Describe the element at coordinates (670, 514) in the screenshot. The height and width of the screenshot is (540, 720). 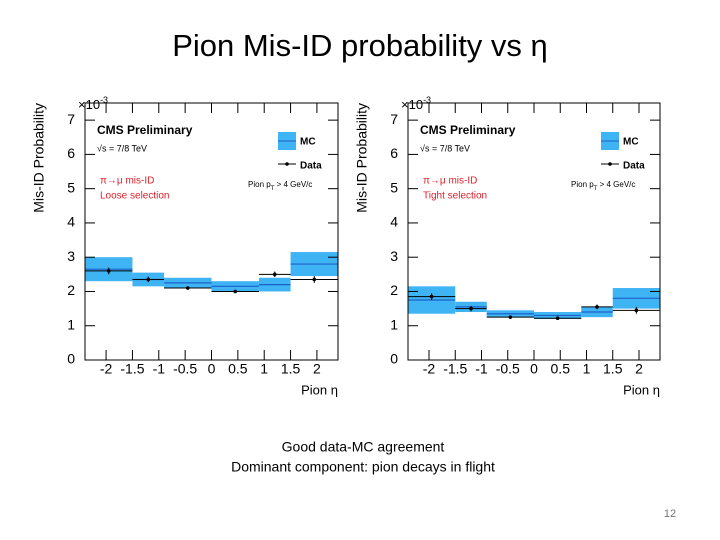
I see `page-number: 12` at that location.